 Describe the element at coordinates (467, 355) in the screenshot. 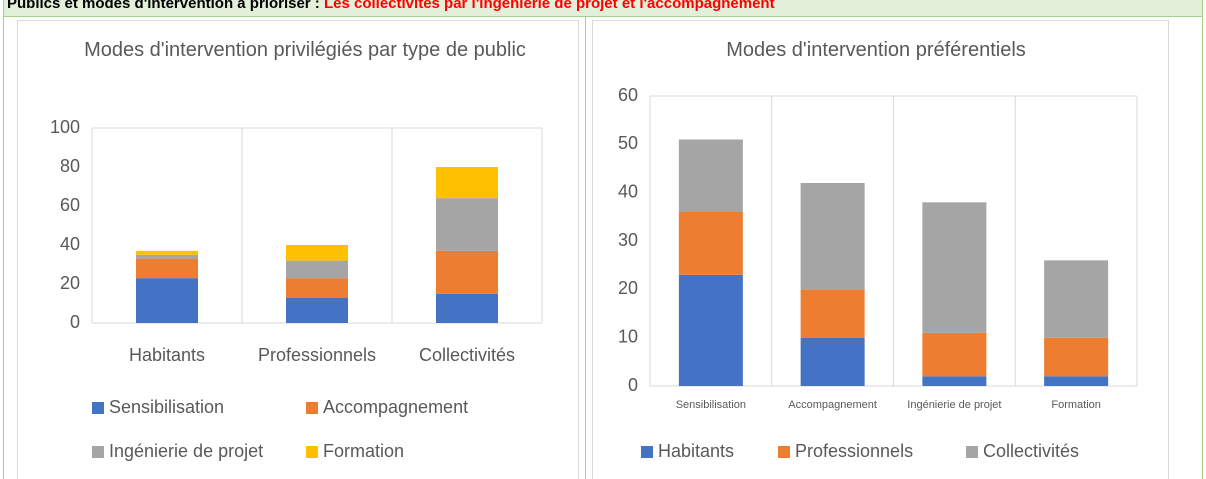

I see `x-tick-label: Collectivités` at that location.